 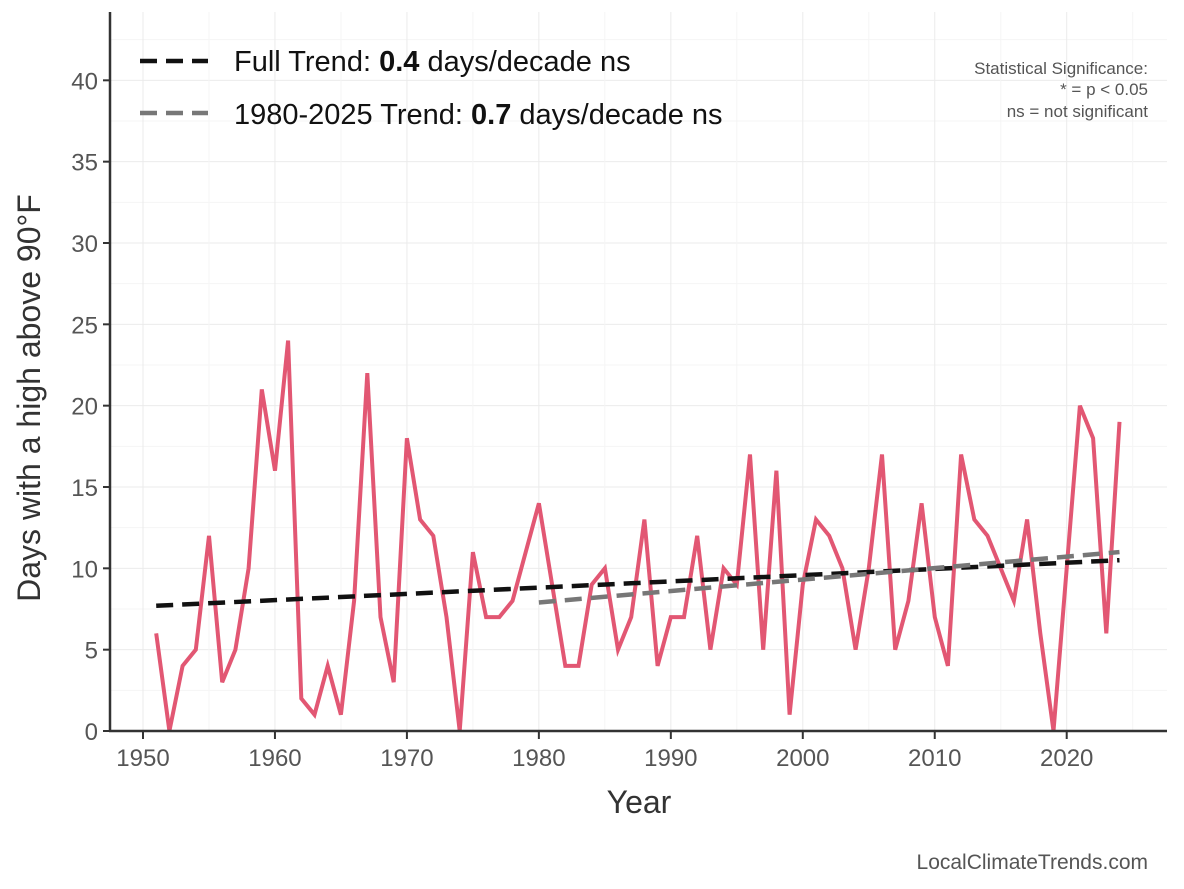 What do you see at coordinates (432, 62) in the screenshot?
I see `legend-label-full-trend: Full Trend: 0.4 days/decade ns` at bounding box center [432, 62].